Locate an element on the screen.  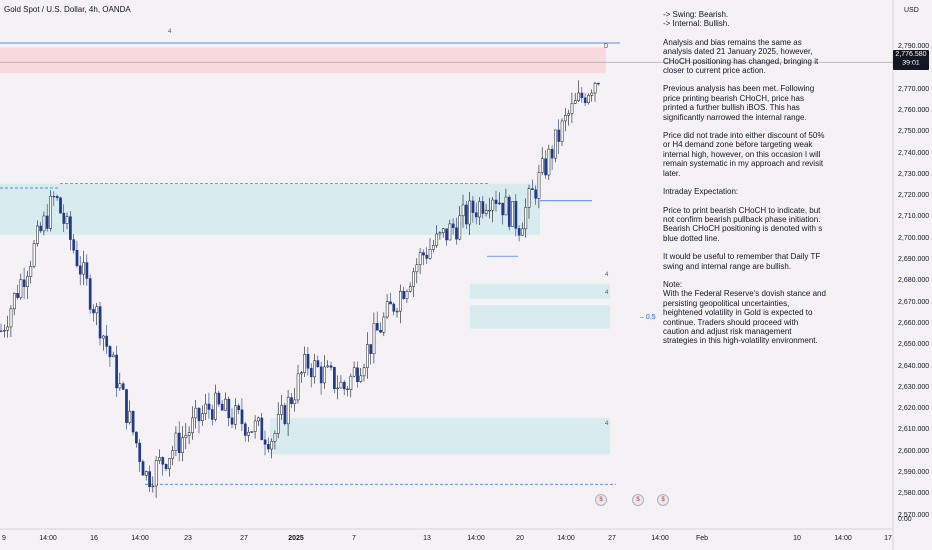
price-tick: 2,660.000 is located at coordinates (914, 323).